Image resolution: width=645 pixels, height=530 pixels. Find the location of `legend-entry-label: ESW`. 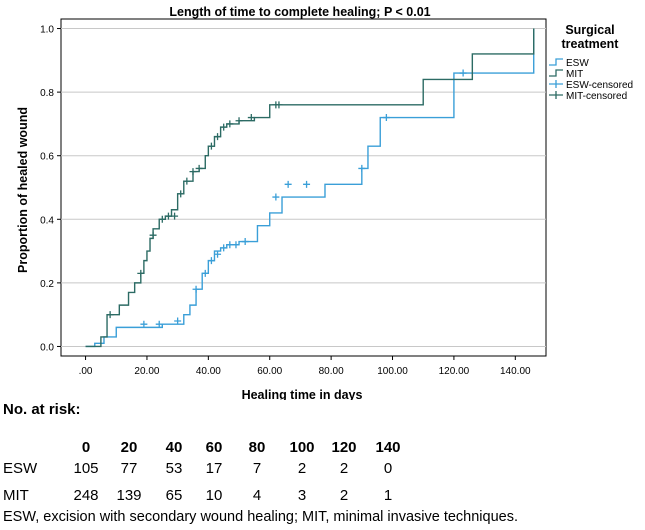

legend-entry-label: ESW is located at coordinates (577, 63).